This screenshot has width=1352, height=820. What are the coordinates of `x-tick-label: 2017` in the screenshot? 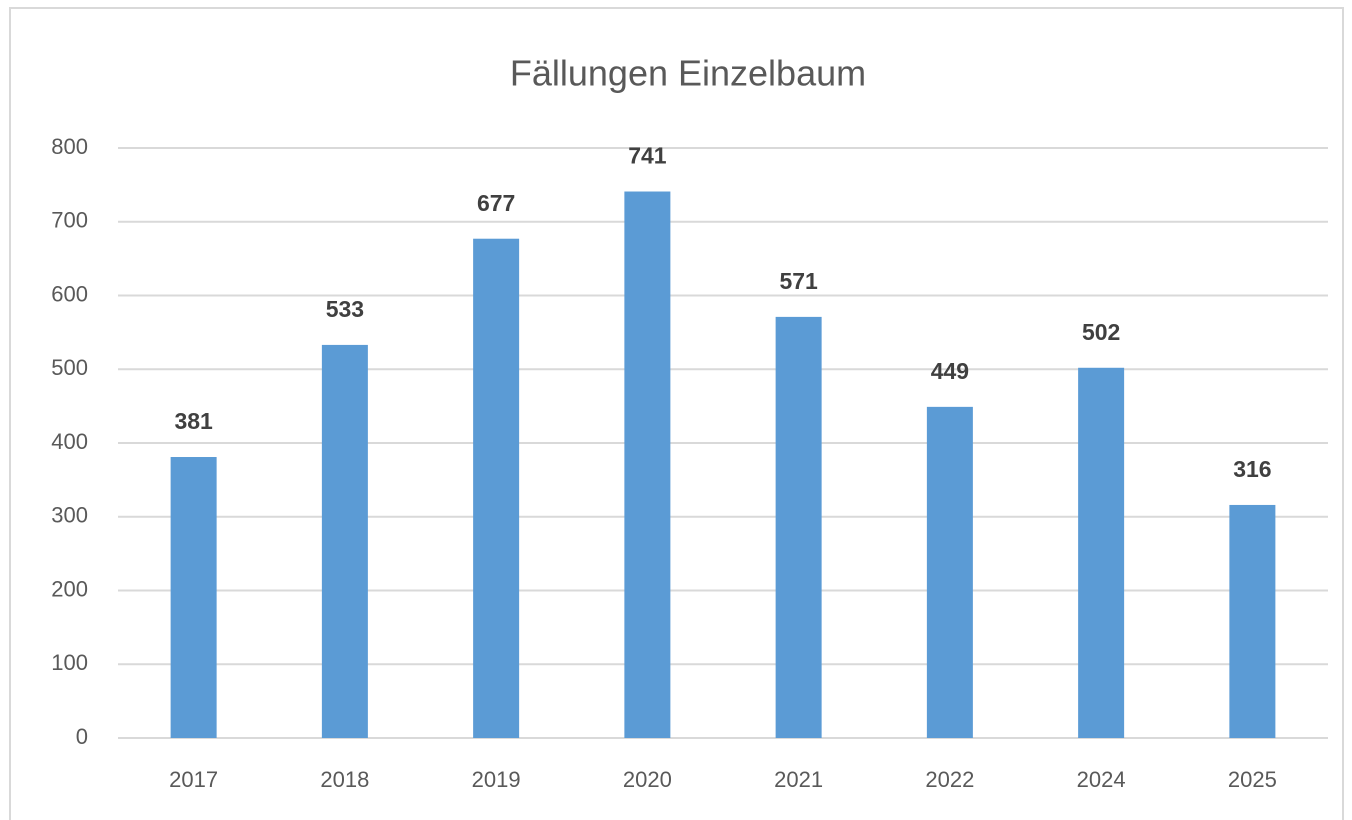 It's located at (193, 779).